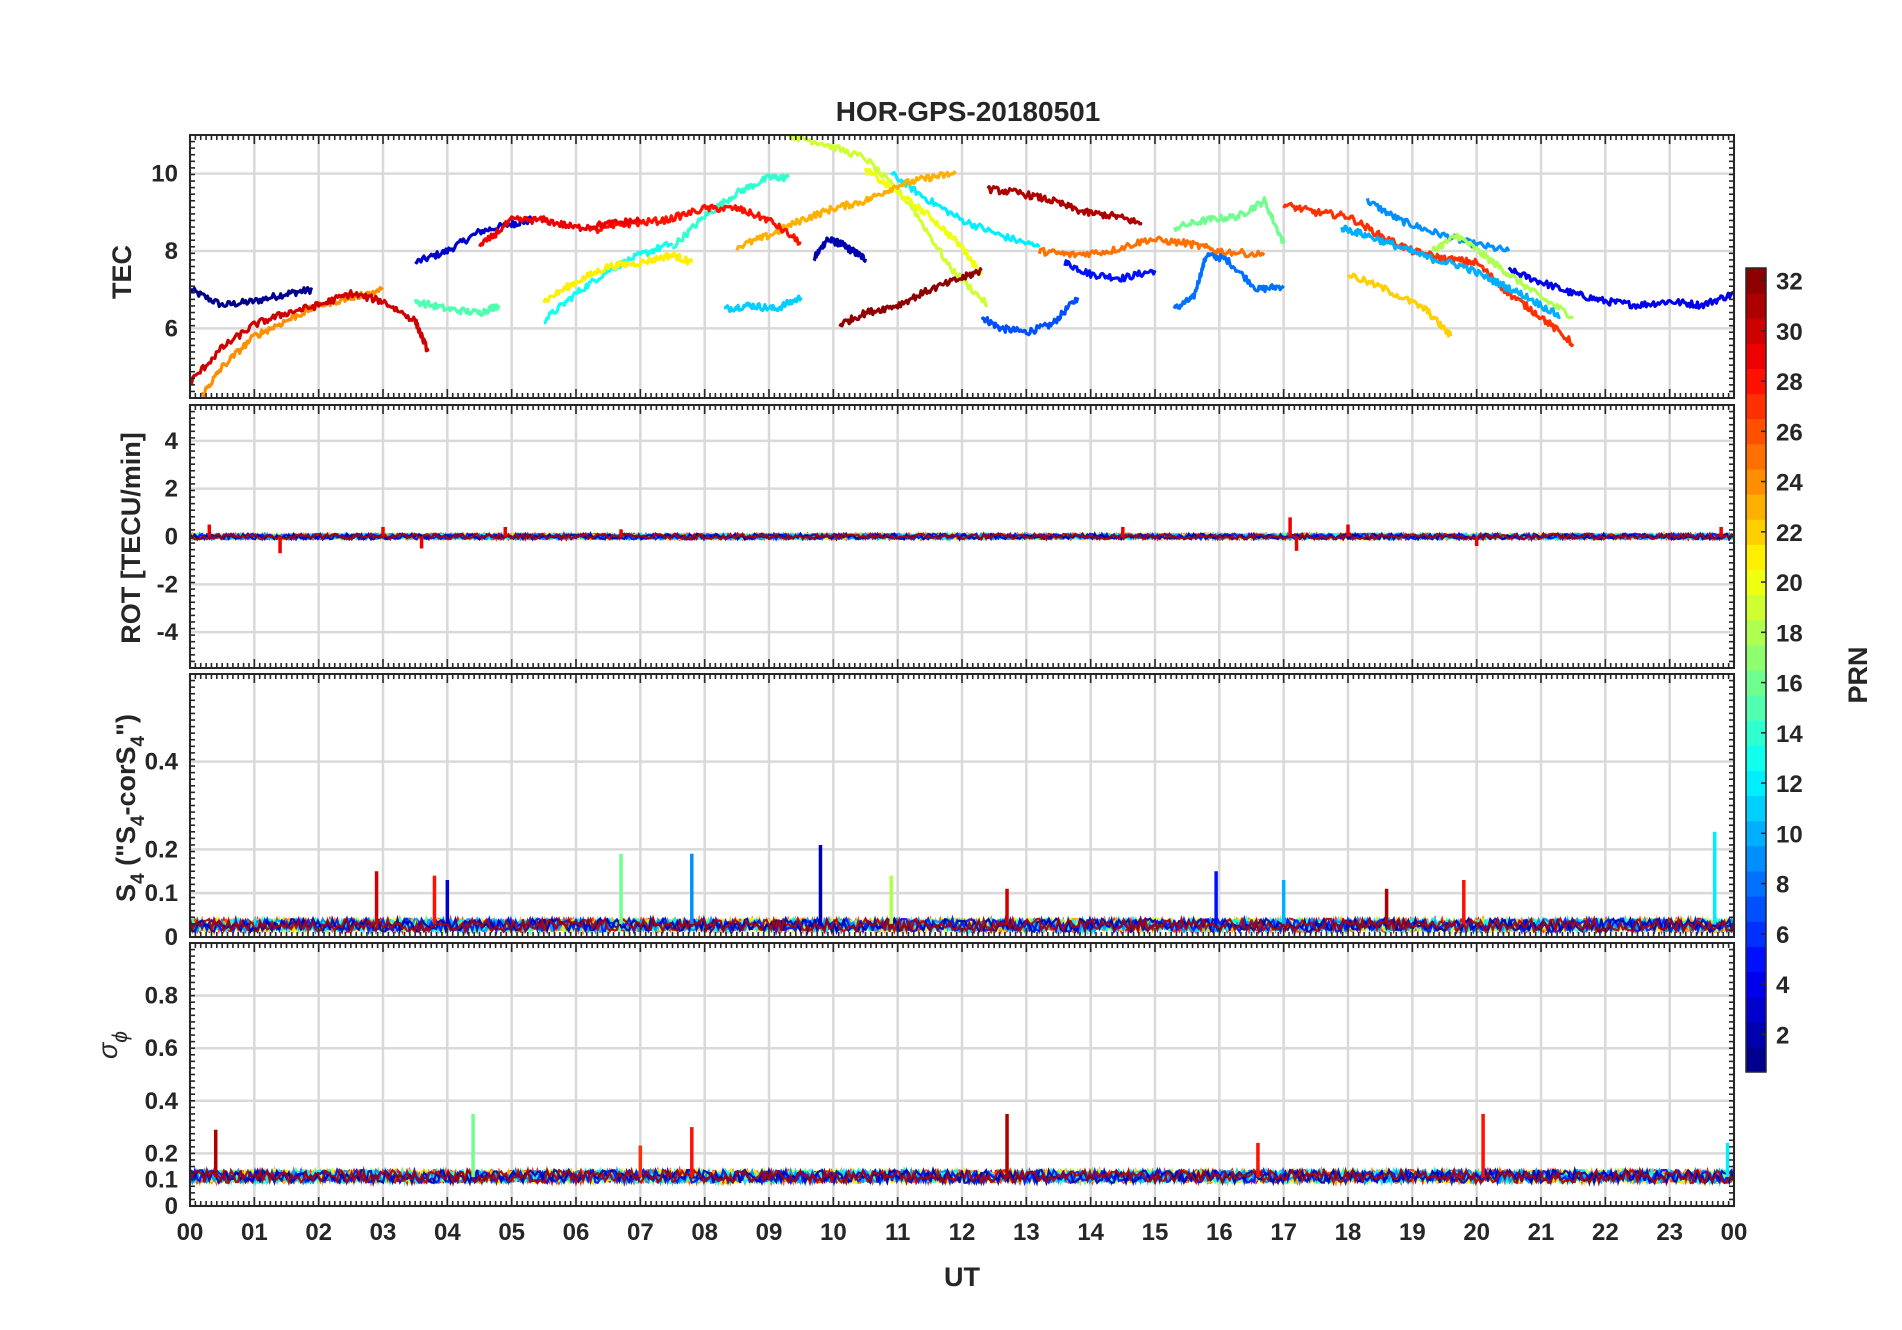 The image size is (1902, 1330). Describe the element at coordinates (161, 996) in the screenshot. I see `sig-y-tick-label: 0.8` at that location.